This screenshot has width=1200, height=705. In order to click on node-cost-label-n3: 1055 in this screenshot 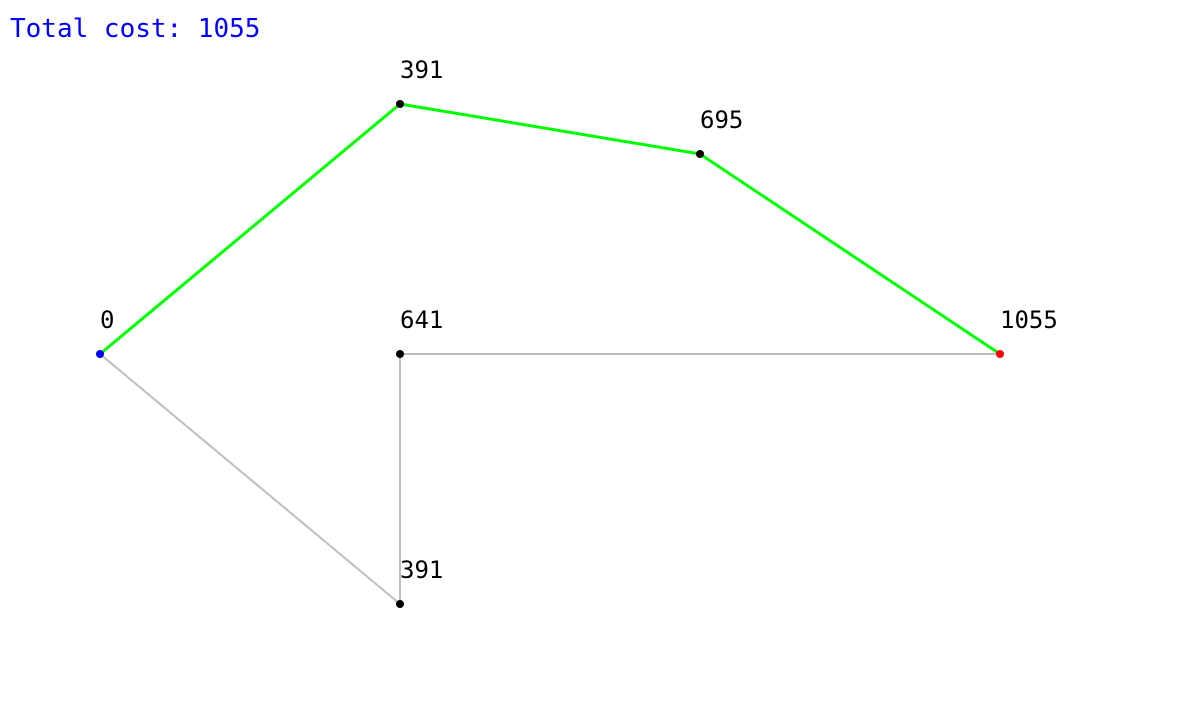, I will do `click(1029, 320)`.